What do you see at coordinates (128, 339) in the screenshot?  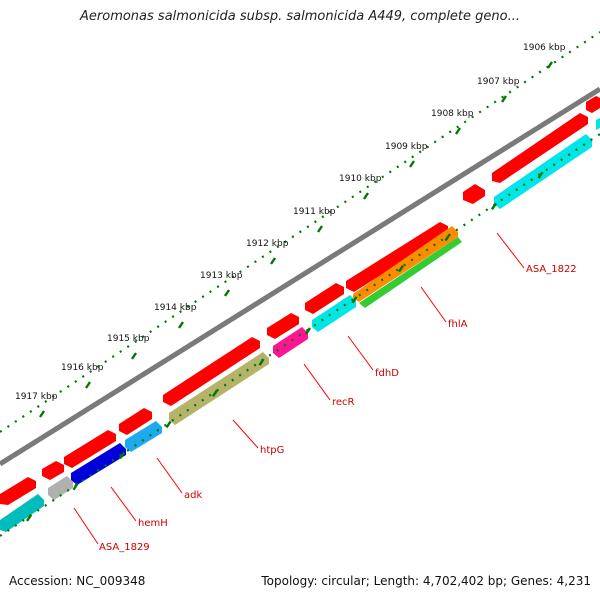 I see `ruler-label: 1915 kbp` at bounding box center [128, 339].